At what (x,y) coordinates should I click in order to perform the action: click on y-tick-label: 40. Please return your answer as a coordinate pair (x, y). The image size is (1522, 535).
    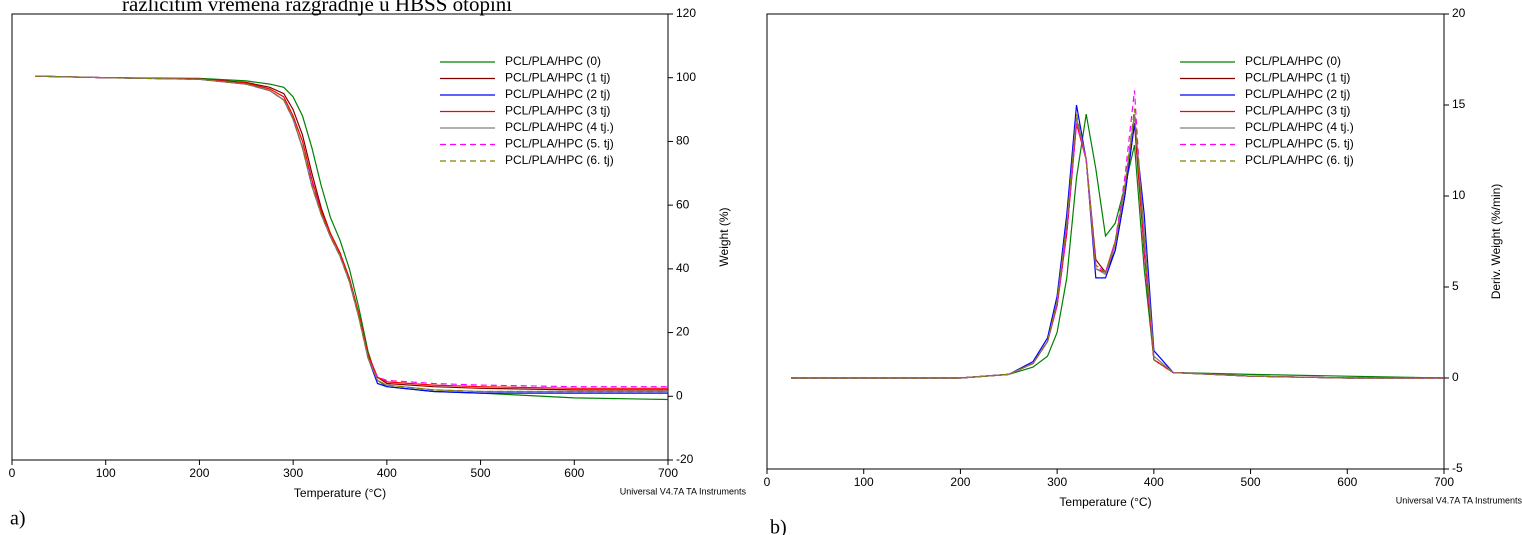
    Looking at the image, I should click on (683, 268).